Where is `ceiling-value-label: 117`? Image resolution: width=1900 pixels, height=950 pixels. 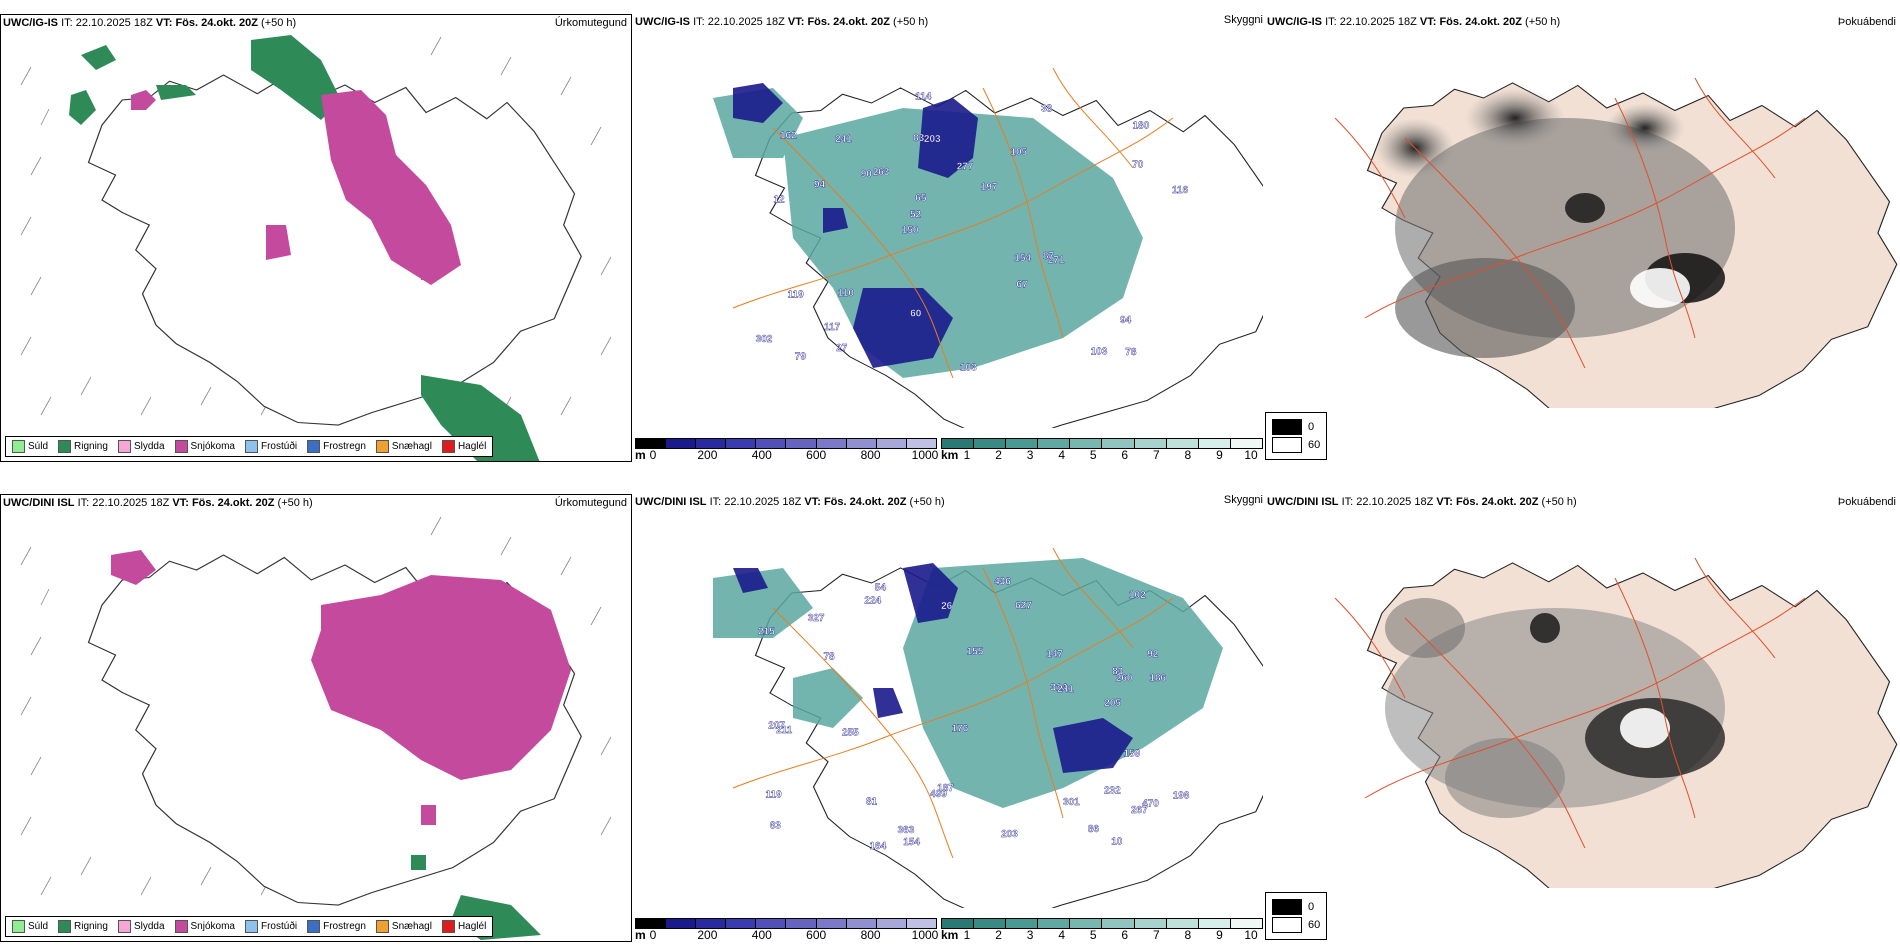 ceiling-value-label: 117 is located at coordinates (832, 327).